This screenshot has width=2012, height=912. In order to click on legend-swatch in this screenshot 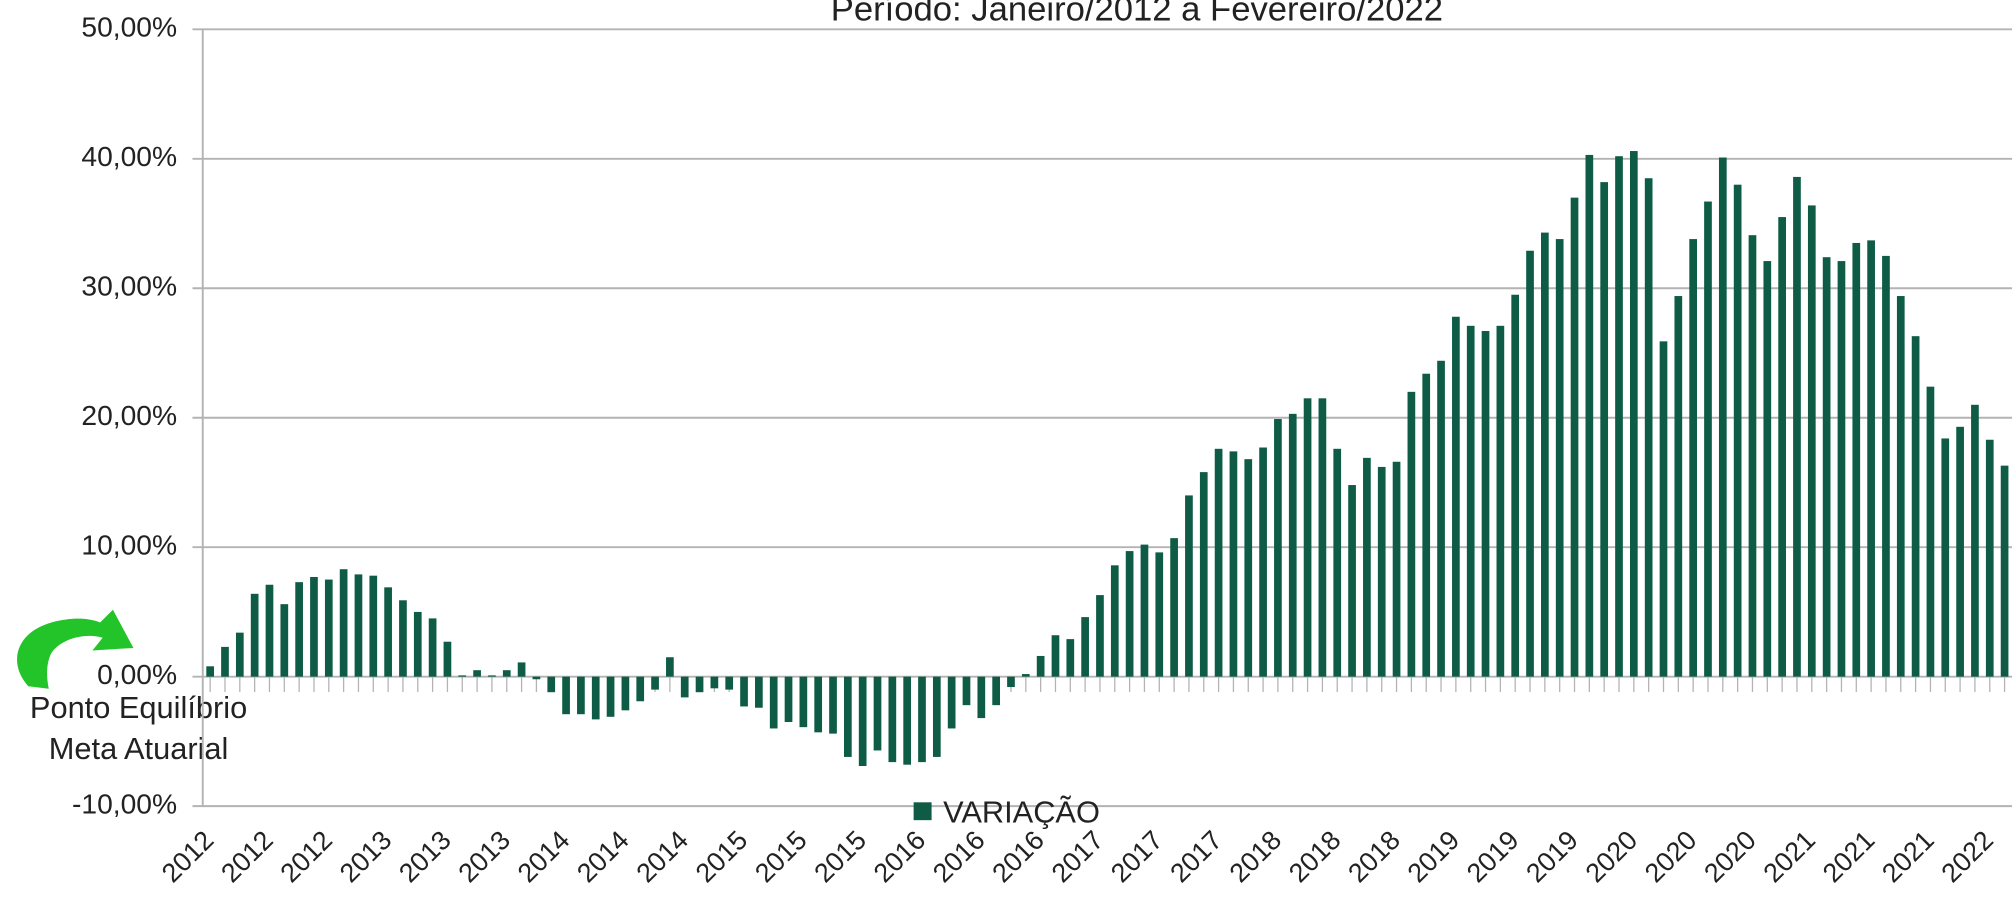, I will do `click(922, 811)`.